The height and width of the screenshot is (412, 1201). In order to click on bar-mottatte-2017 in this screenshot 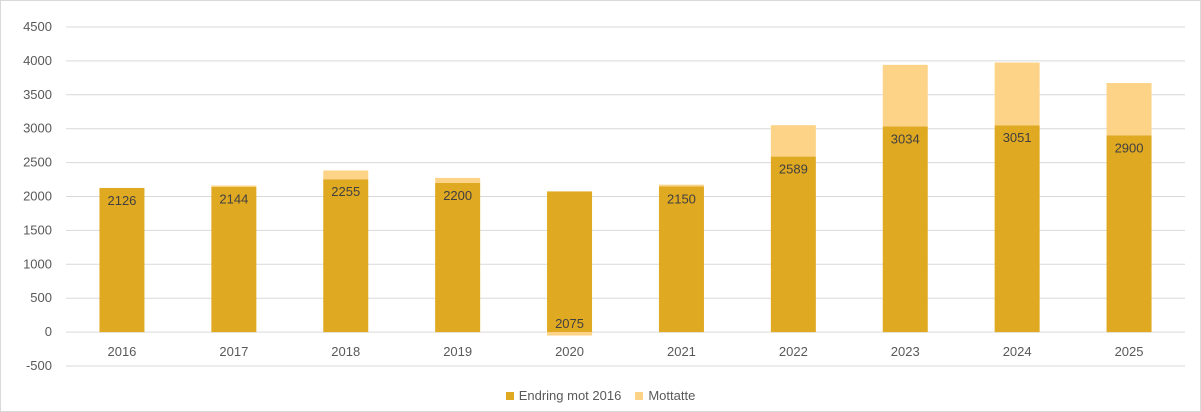, I will do `click(234, 186)`.